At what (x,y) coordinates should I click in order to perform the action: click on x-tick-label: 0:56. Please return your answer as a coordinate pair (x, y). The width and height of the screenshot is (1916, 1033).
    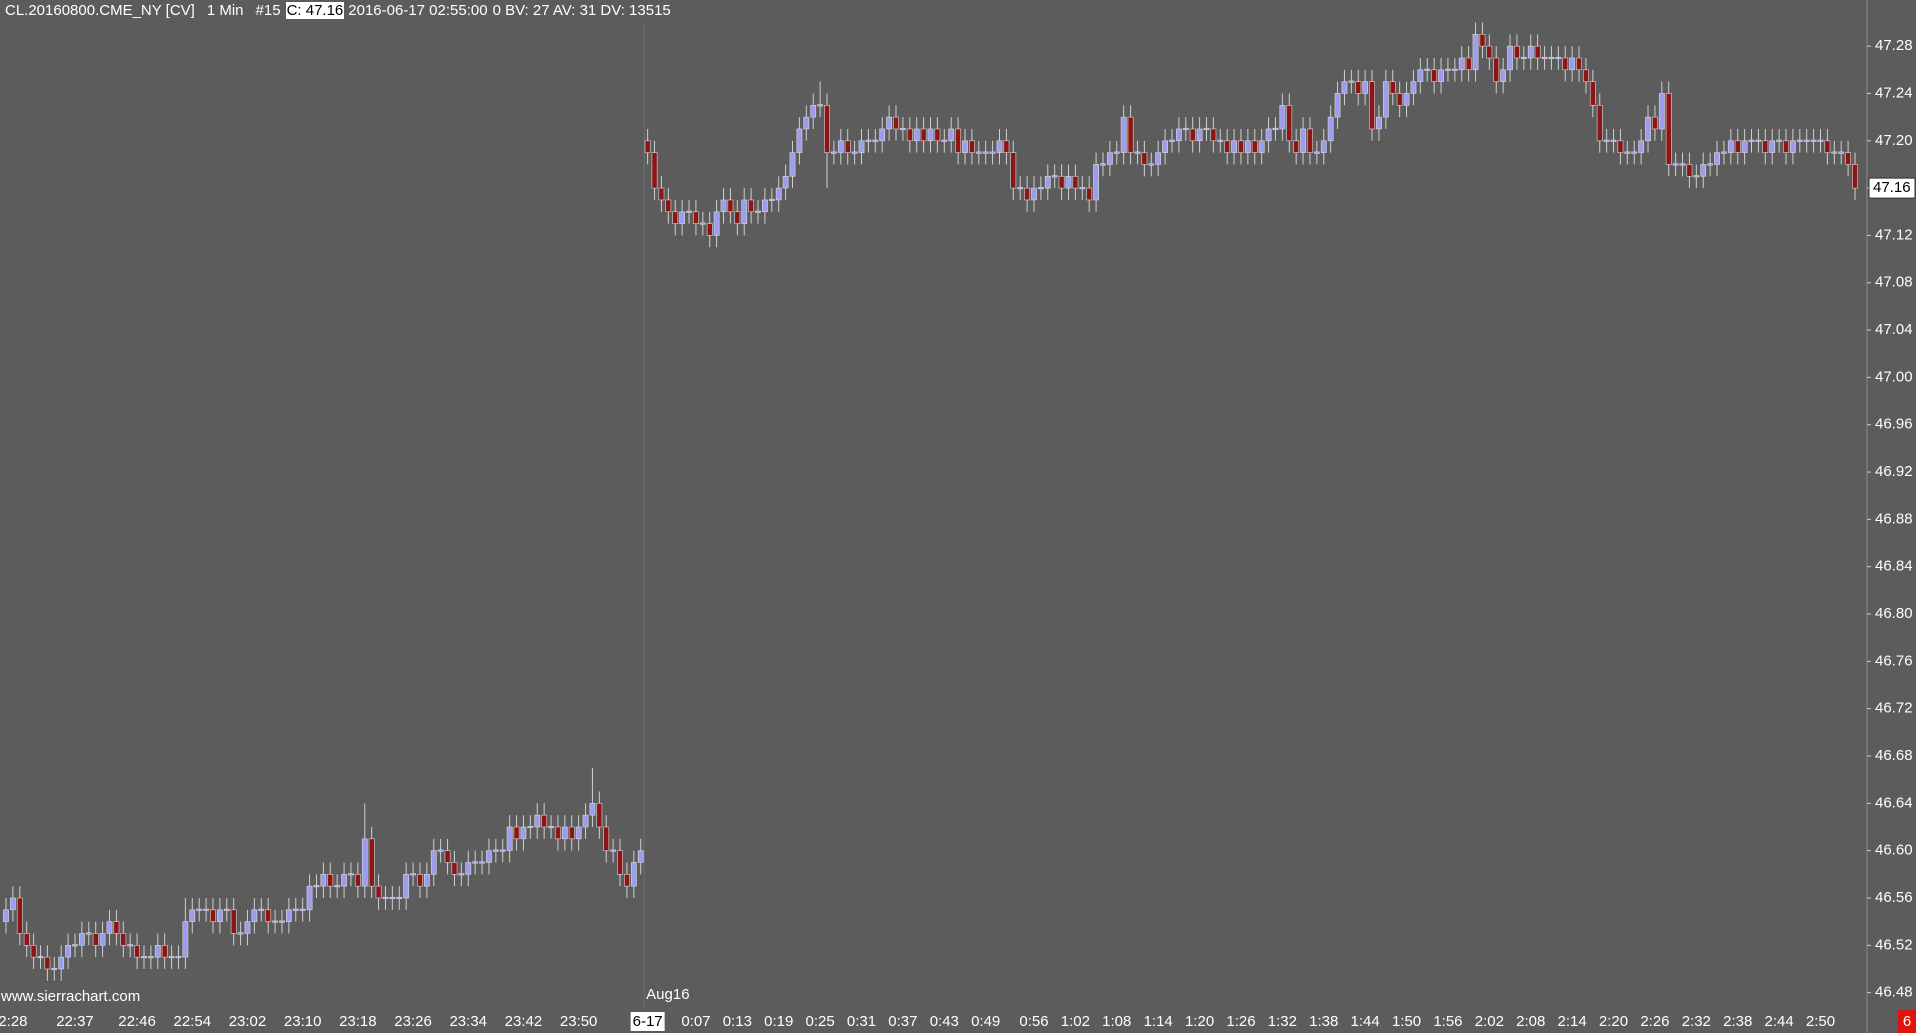
    Looking at the image, I should click on (1033, 1021).